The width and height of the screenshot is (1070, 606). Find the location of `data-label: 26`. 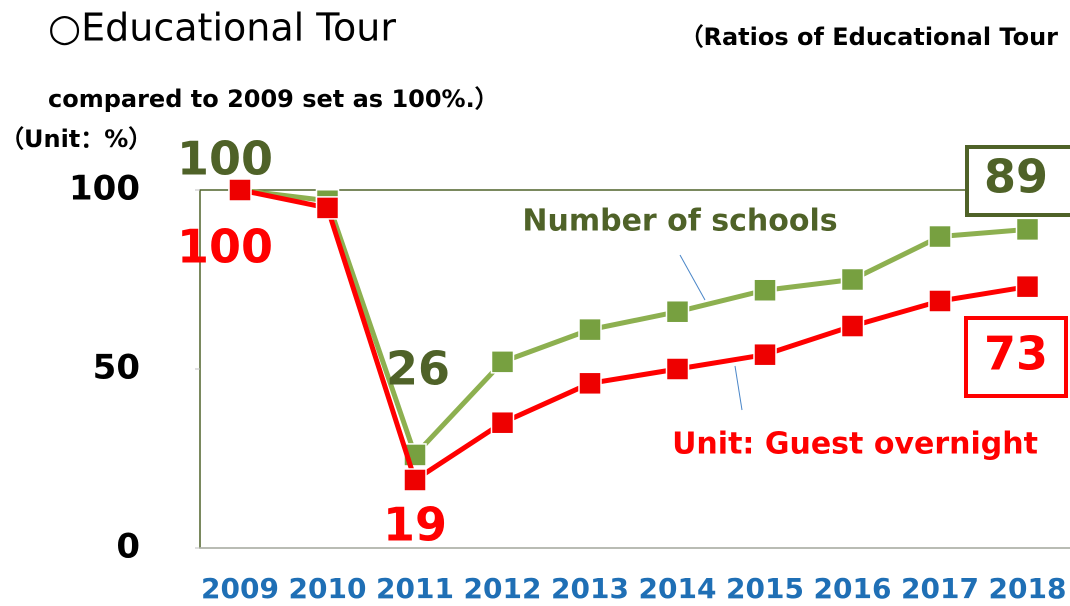

data-label: 26 is located at coordinates (418, 369).